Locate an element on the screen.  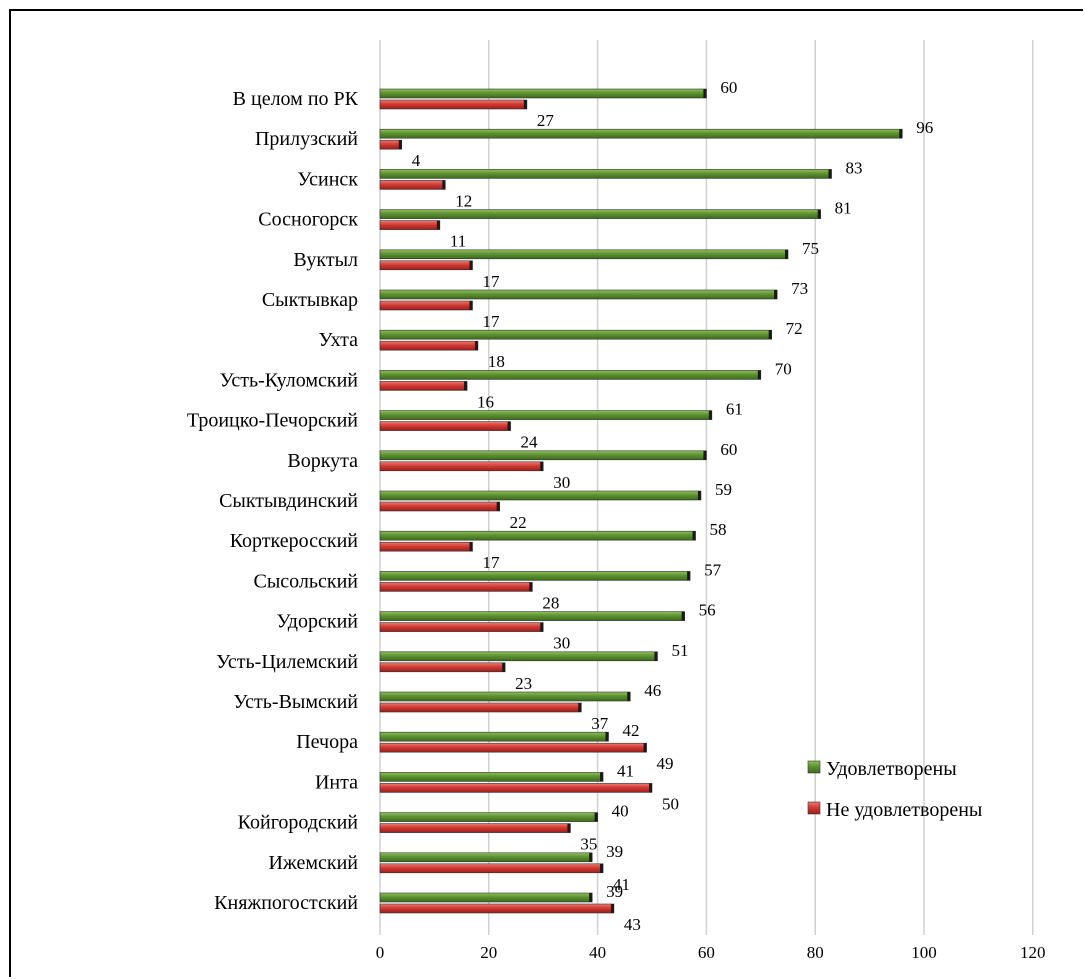
data-label-satisfied: 59 is located at coordinates (723, 489).